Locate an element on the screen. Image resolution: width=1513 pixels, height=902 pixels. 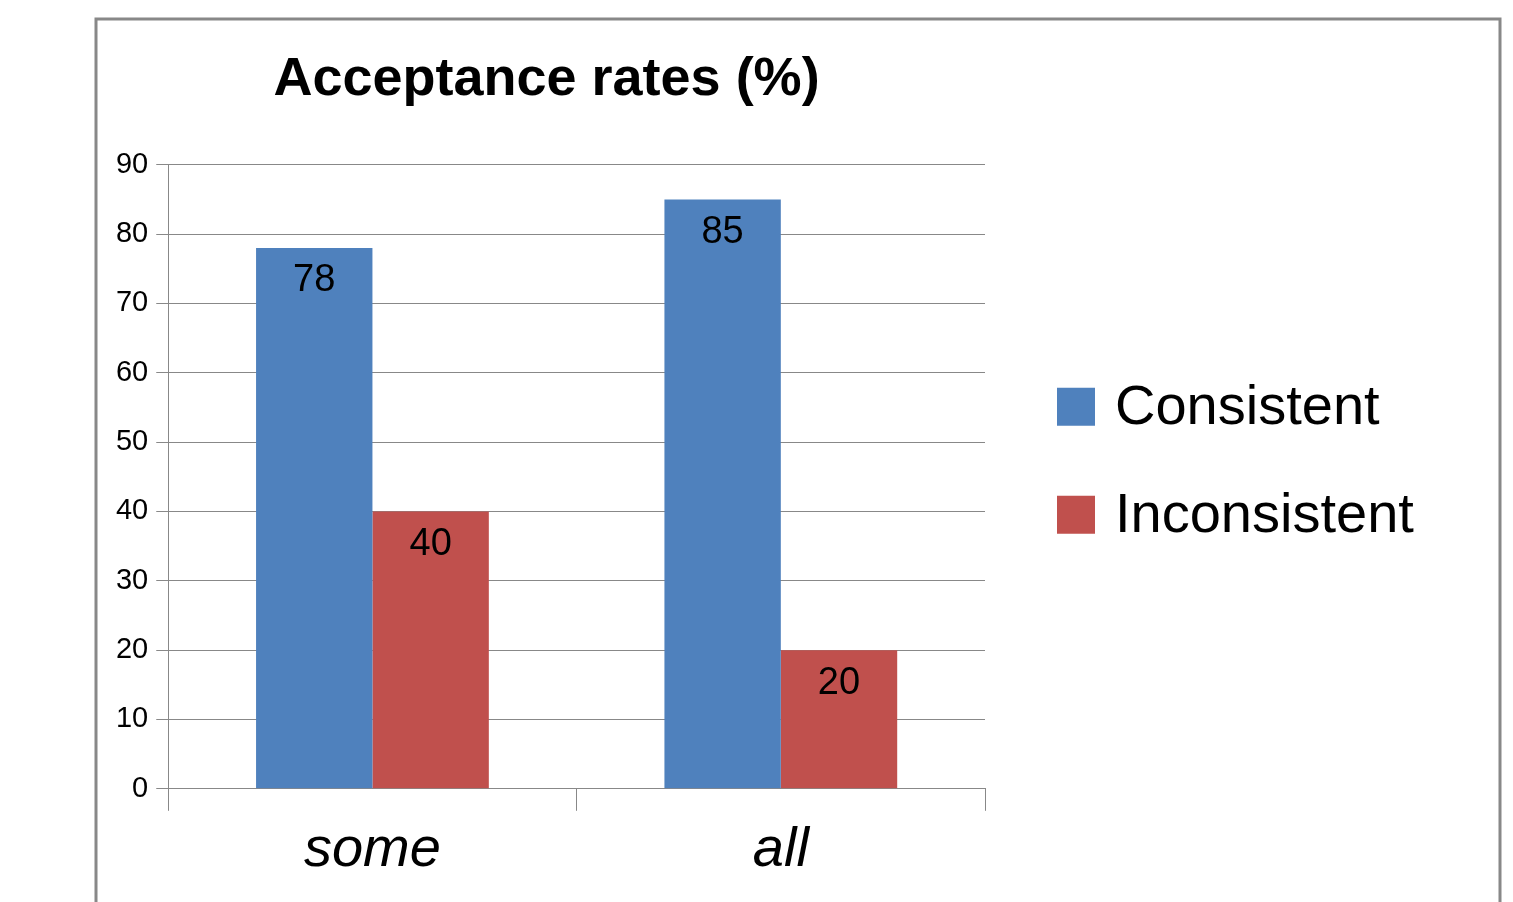
y-tick-label: 30 is located at coordinates (132, 578).